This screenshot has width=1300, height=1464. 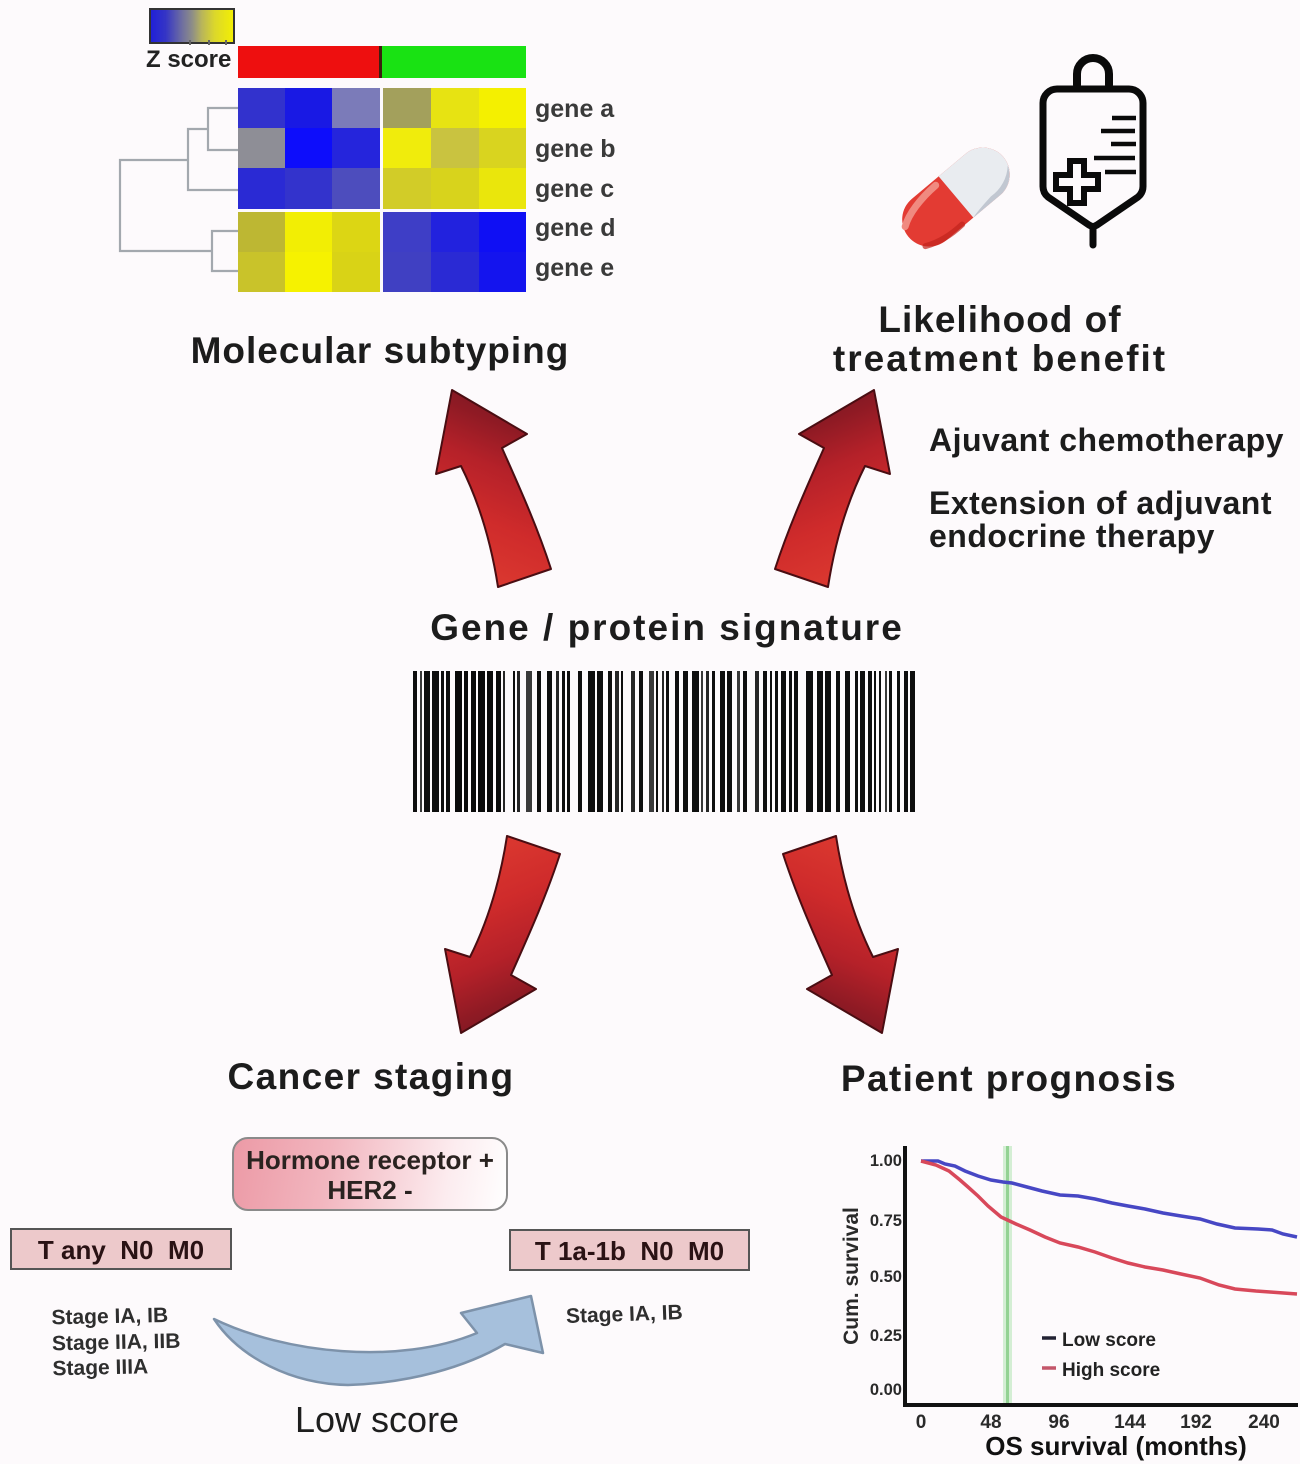 I want to click on svg-text: 192, so click(x=1196, y=1422).